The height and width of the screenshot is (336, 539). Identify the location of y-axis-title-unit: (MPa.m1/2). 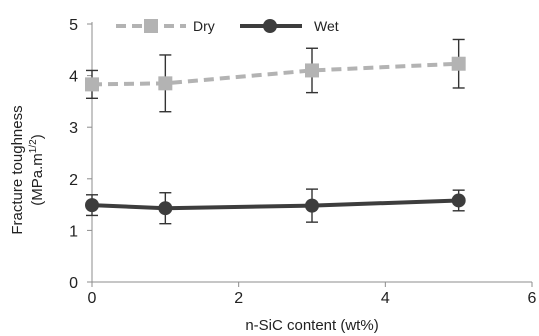
(37, 169).